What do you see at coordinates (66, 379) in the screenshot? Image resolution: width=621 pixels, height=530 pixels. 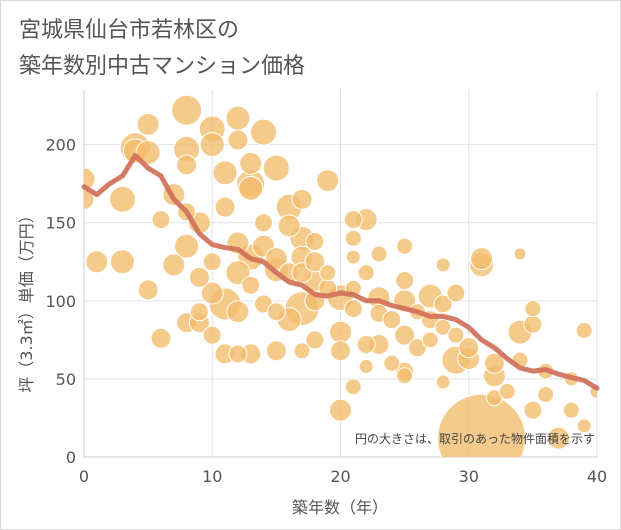 I see `y-tick-label: 50` at bounding box center [66, 379].